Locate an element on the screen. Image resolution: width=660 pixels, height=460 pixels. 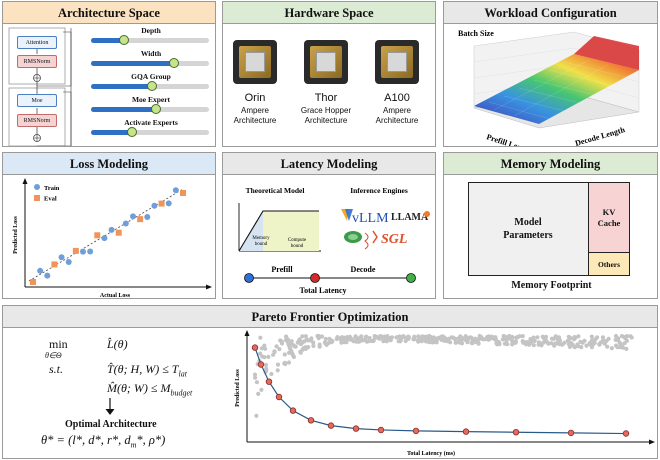
llama-cpp-logo: LLAMA is located at coordinates (410, 217).